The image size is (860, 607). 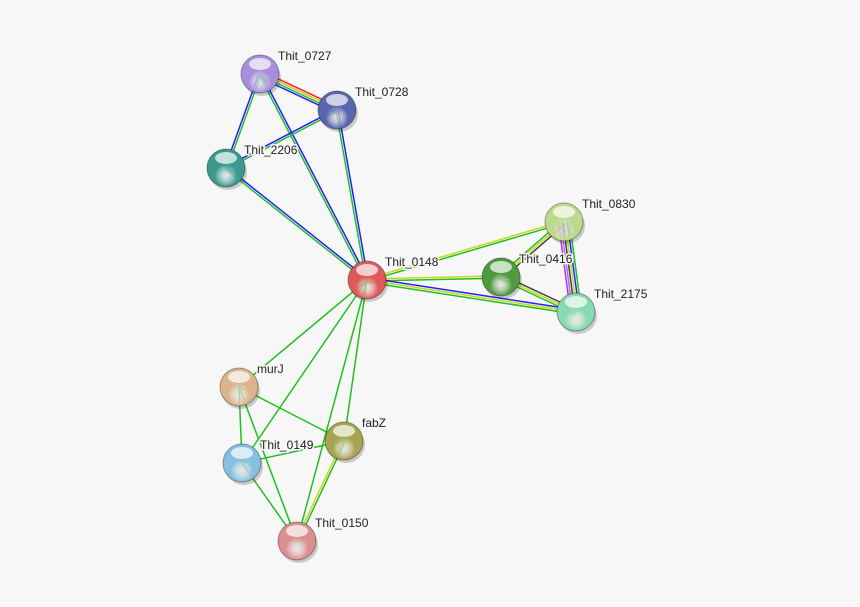 What do you see at coordinates (527, 275) in the screenshot?
I see `node-Thit_0416: Thit_0416` at bounding box center [527, 275].